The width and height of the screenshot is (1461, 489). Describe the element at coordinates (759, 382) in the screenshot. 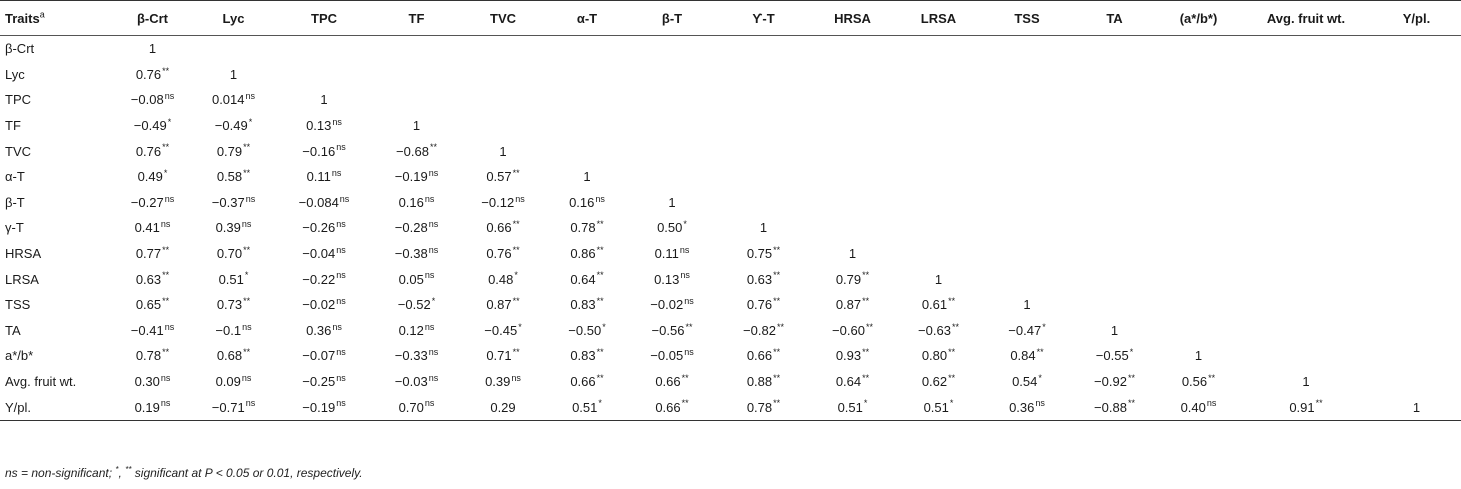

I see `correlation-value: 0.88` at that location.